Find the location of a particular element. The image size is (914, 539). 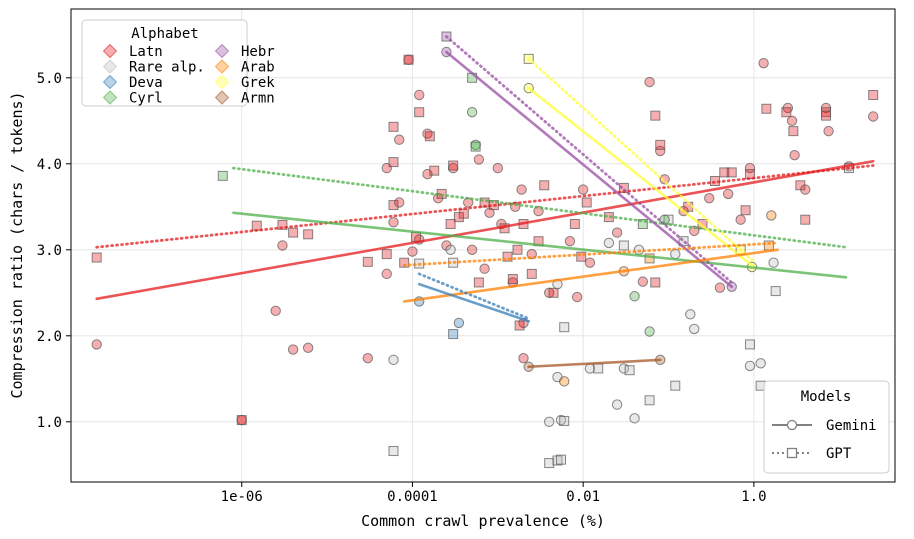

legend-swatch-grek is located at coordinates (222, 82).